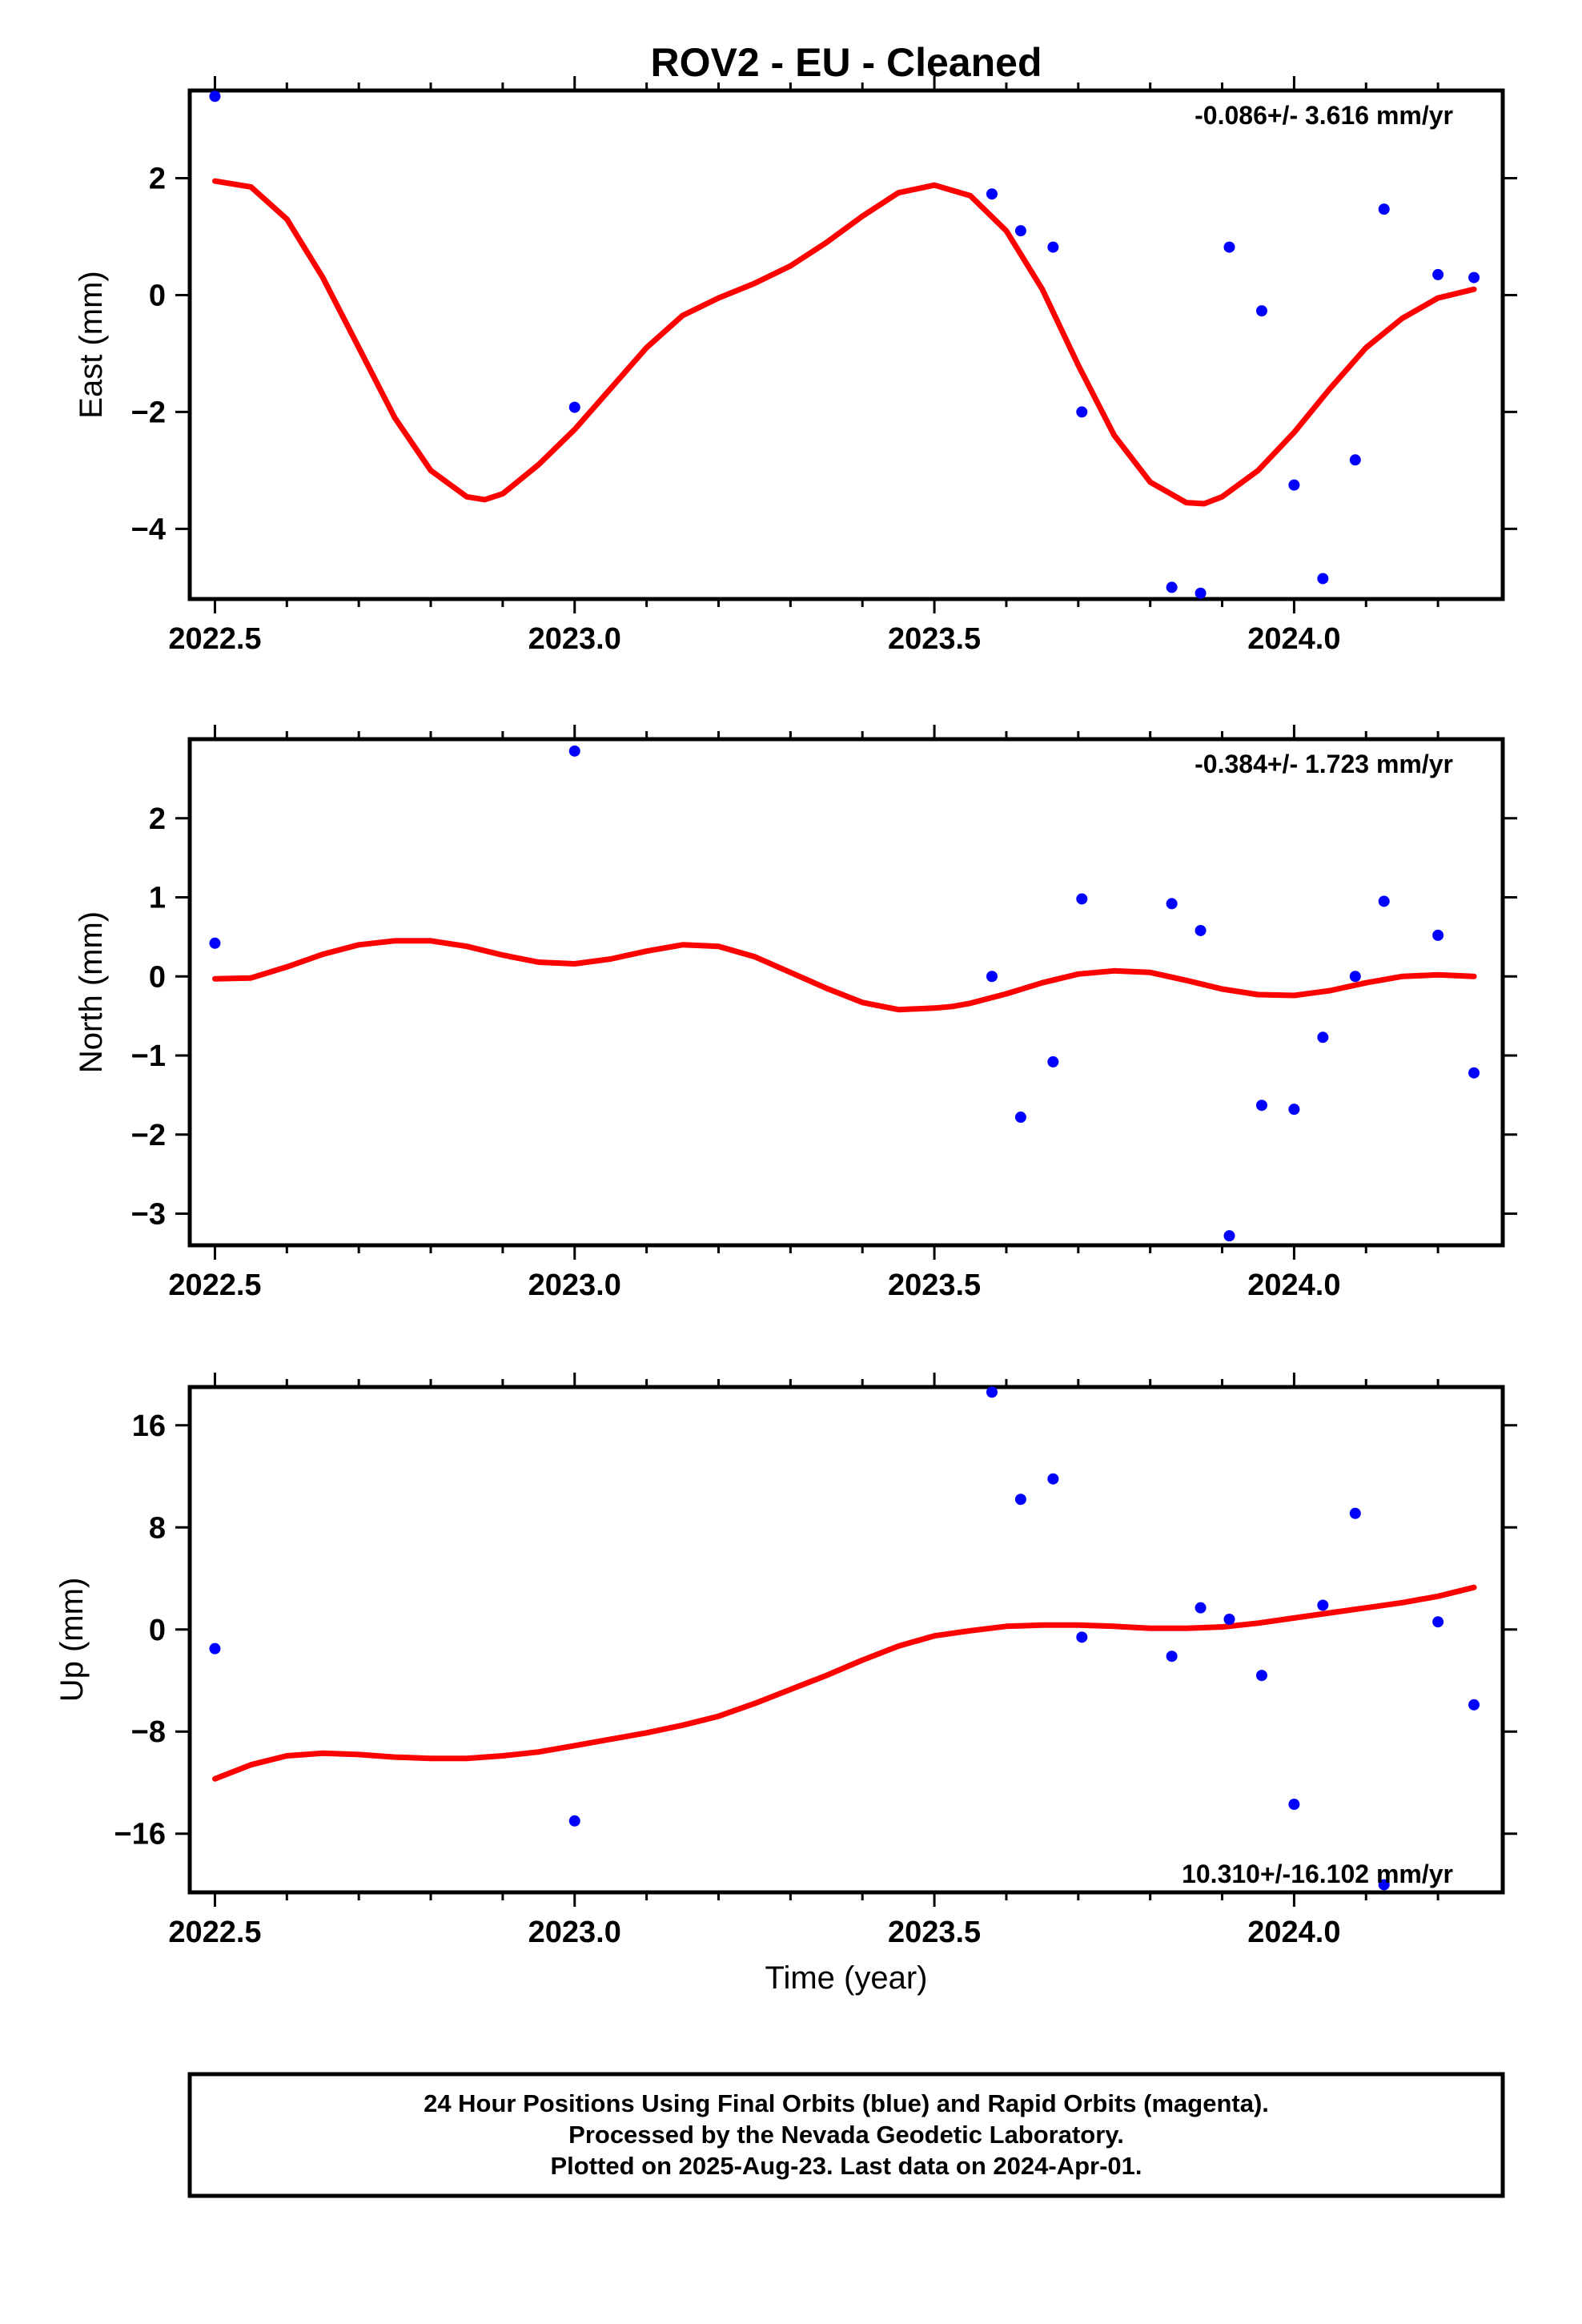 This screenshot has width=1582, height=2324. What do you see at coordinates (148, 1732) in the screenshot?
I see `up-y-tick-label: −8` at bounding box center [148, 1732].